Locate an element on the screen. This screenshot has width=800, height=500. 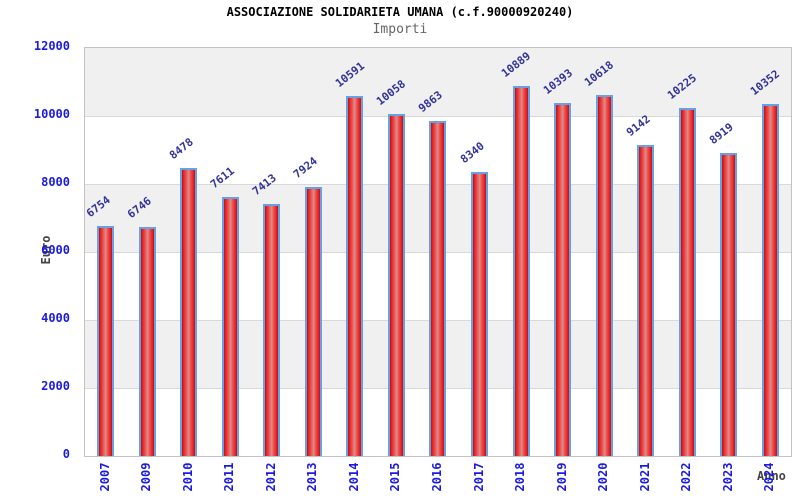
bar-column: 8340 is located at coordinates (479, 252).